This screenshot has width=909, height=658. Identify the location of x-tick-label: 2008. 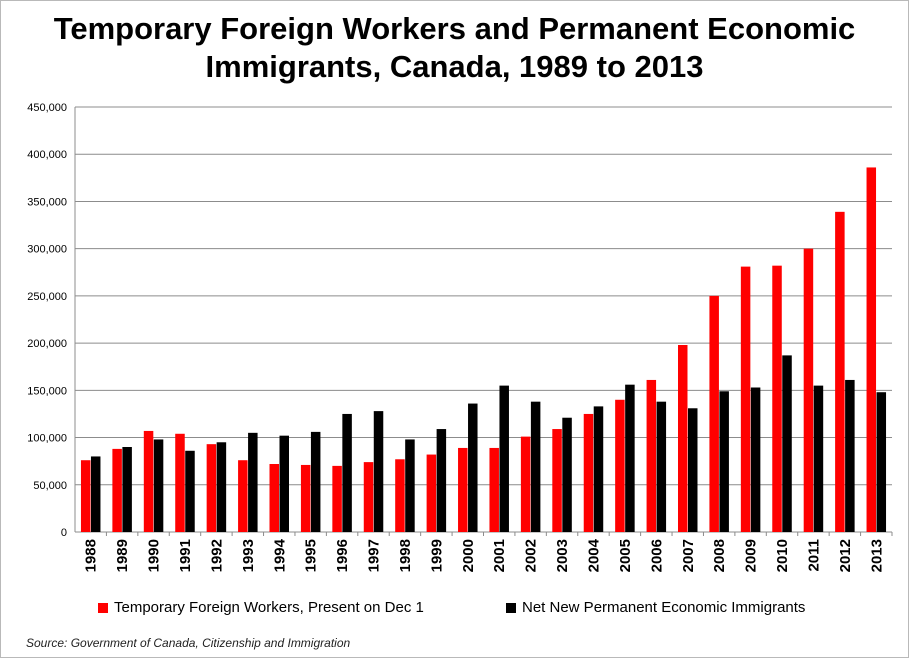
(719, 555).